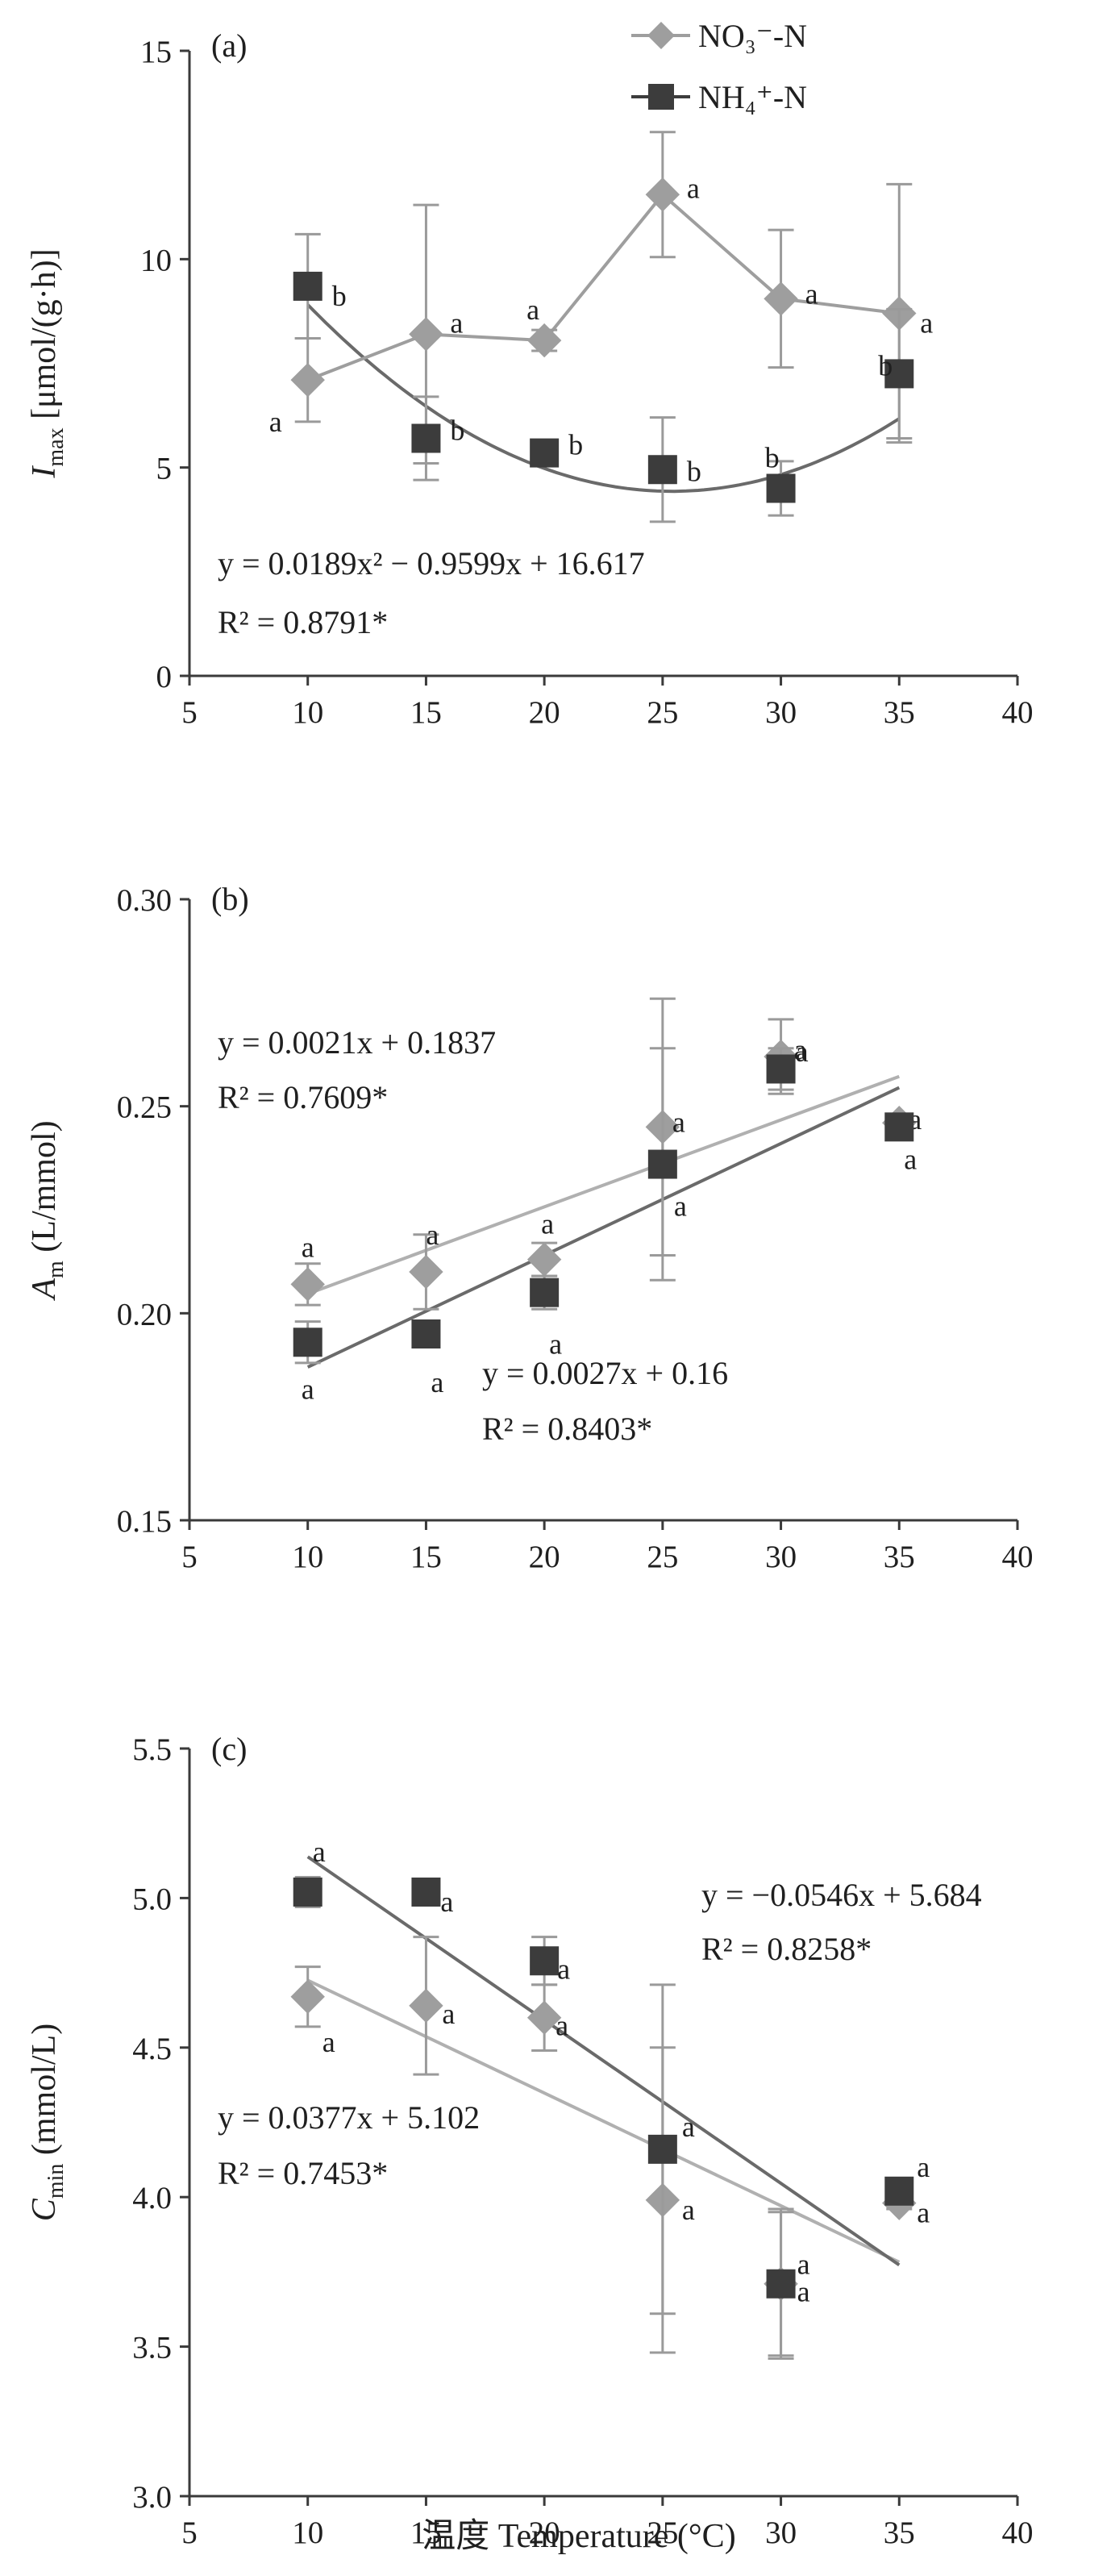 This screenshot has width=1111, height=2576. What do you see at coordinates (303, 1097) in the screenshot?
I see `fit-r2-nitrate: R² = 0.7609*` at bounding box center [303, 1097].